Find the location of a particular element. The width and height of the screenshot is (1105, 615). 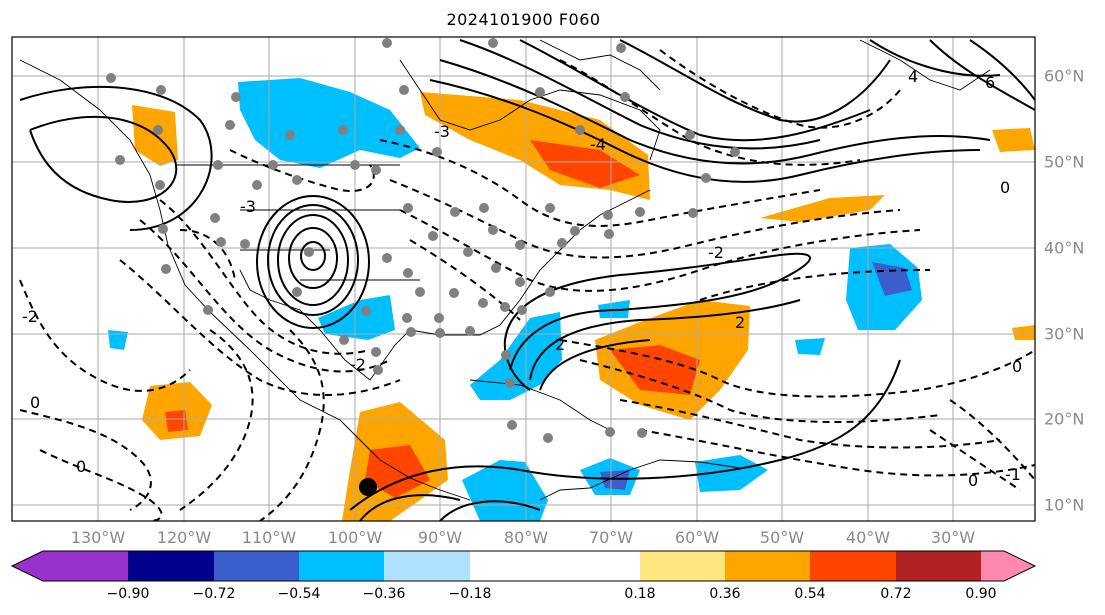

colorbar-tick-label: −0.72 is located at coordinates (214, 594).